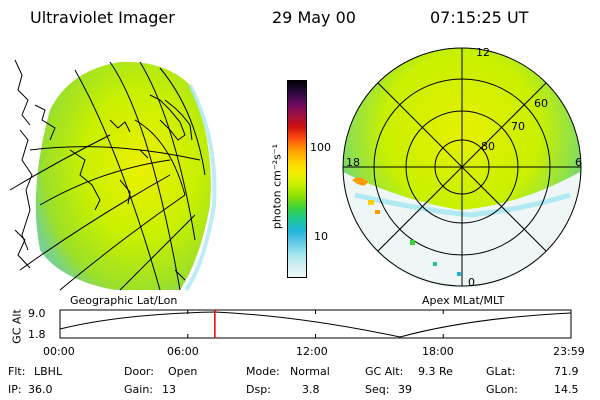 The height and width of the screenshot is (400, 600). Describe the element at coordinates (502, 389) in the screenshot. I see `status-glon-label: GLon:` at that location.